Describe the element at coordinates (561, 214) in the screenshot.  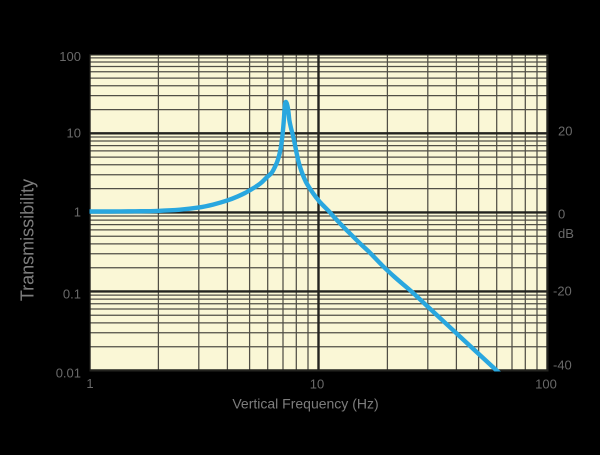
I see `svg-text: 0` at that location.